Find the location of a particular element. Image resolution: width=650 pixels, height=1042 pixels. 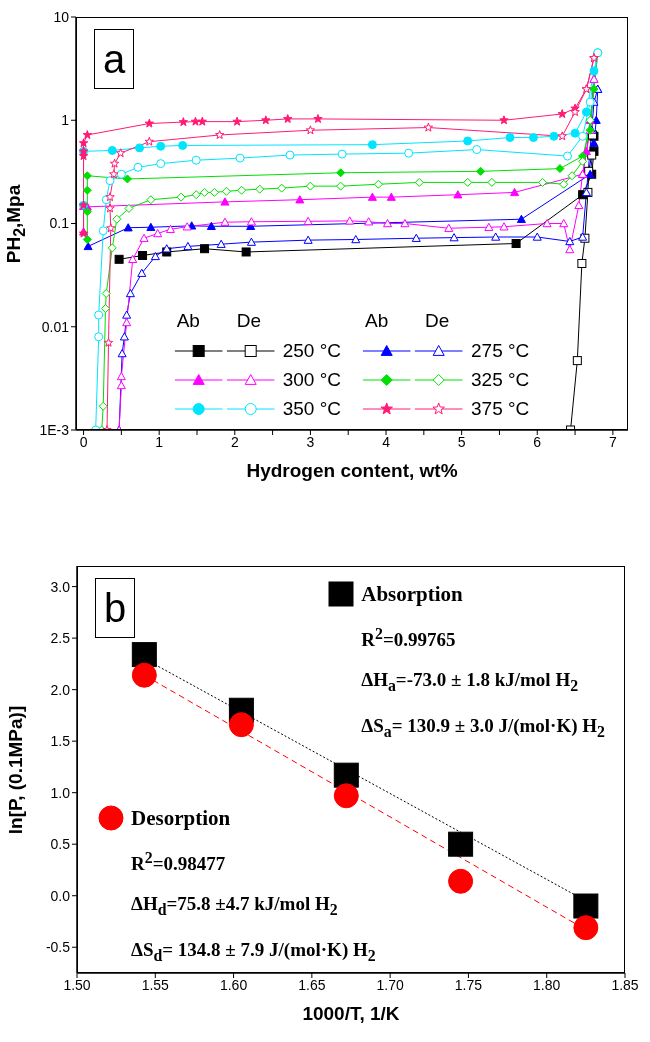

y-tick-label: 1.5 is located at coordinates (60, 741).